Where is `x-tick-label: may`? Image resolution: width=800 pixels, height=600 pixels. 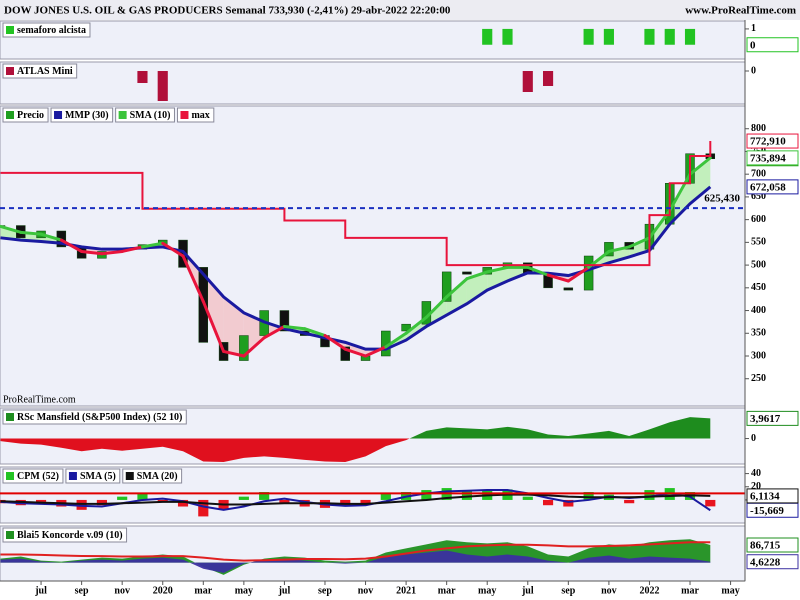
x-tick-label: may is located at coordinates (244, 590).